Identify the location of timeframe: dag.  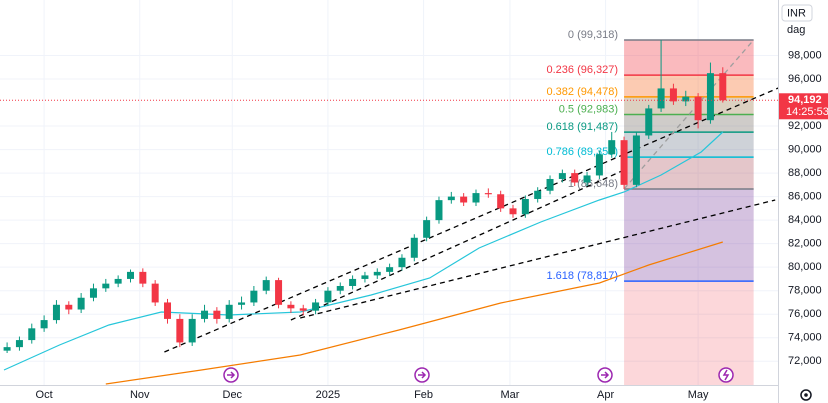
(796, 30).